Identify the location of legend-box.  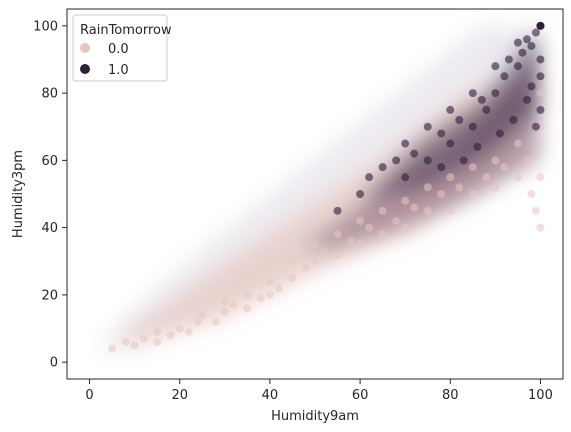
(120, 48).